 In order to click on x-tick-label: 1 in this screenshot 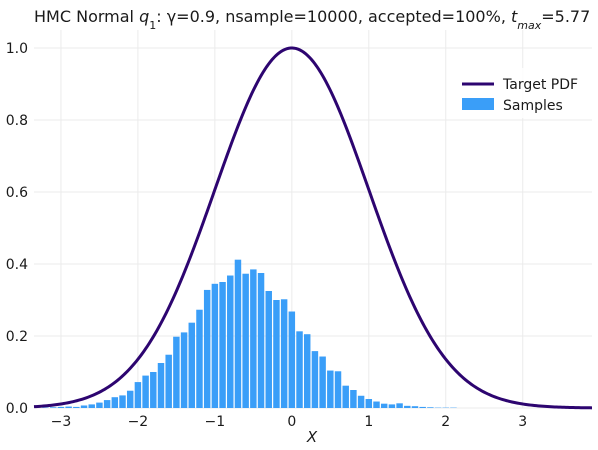, I will do `click(368, 422)`.